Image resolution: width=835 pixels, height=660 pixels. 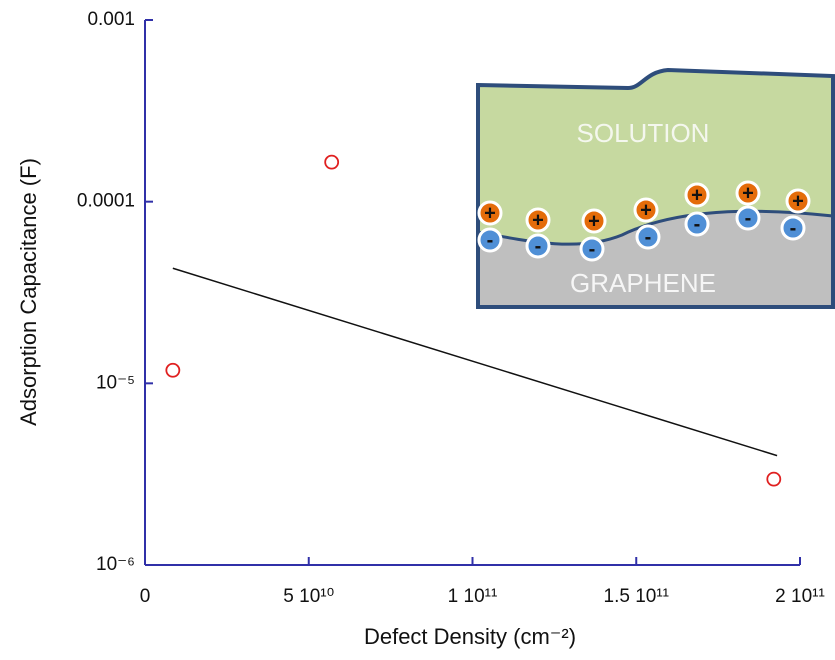 I want to click on x-tick-label: 1 10¹¹, so click(x=473, y=596).